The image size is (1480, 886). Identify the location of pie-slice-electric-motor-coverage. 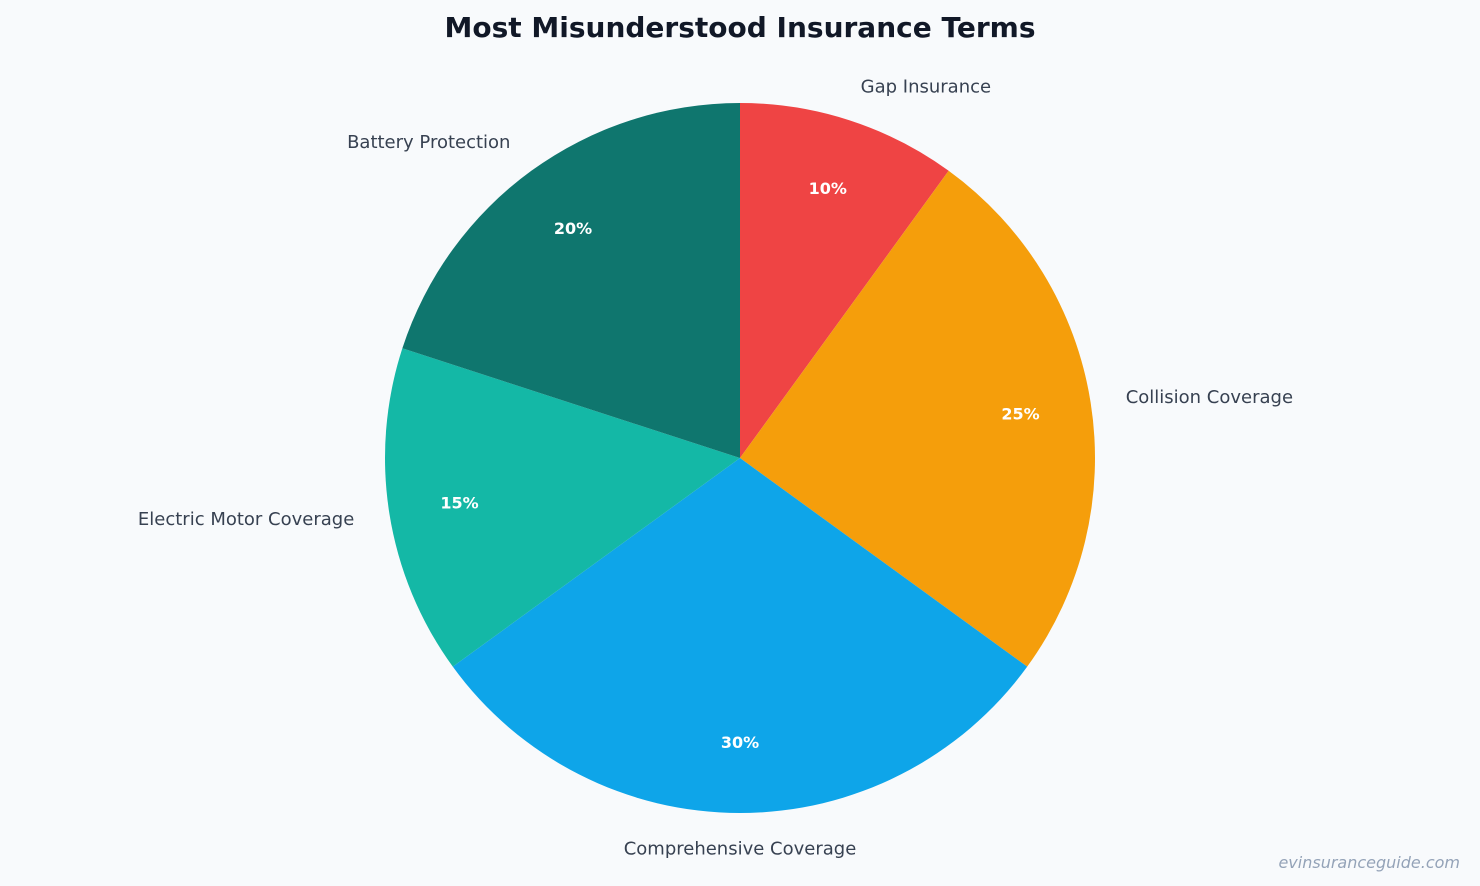
(562, 507).